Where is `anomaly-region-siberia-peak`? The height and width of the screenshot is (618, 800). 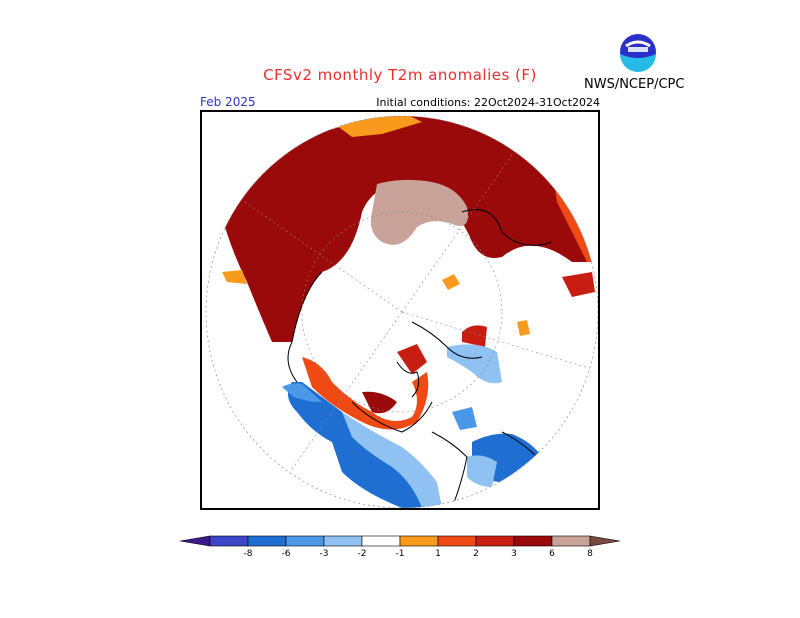 anomaly-region-siberia-peak is located at coordinates (419, 212).